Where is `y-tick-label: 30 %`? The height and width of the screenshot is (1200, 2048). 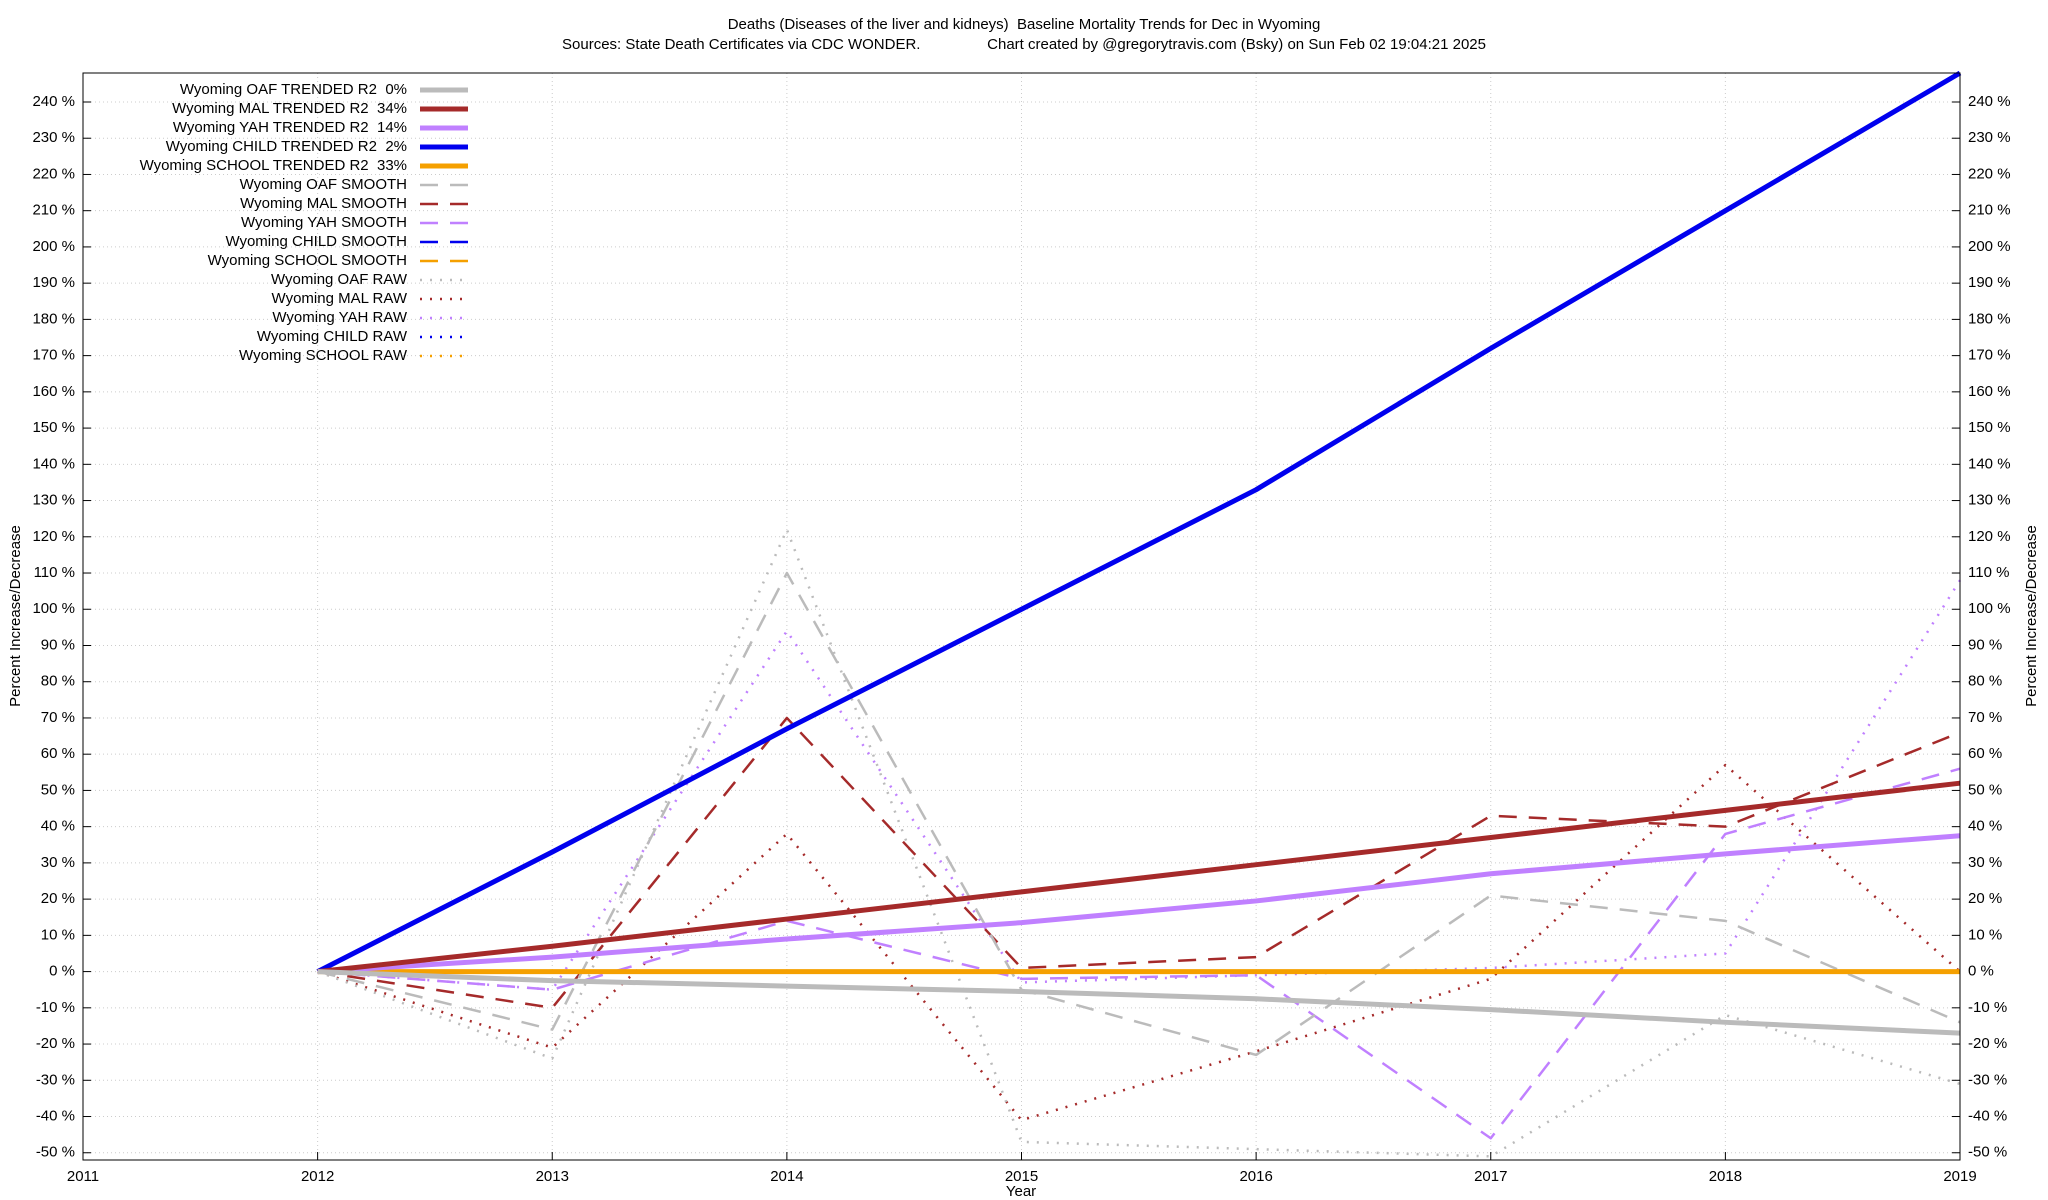 y-tick-label: 30 % is located at coordinates (58, 862).